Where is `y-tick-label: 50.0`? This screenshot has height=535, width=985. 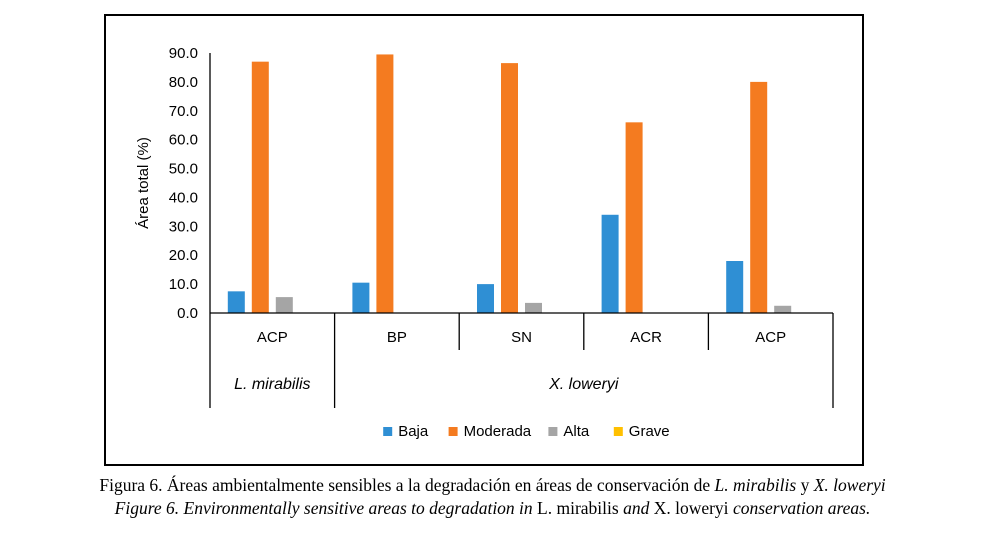
y-tick-label: 50.0 is located at coordinates (183, 169).